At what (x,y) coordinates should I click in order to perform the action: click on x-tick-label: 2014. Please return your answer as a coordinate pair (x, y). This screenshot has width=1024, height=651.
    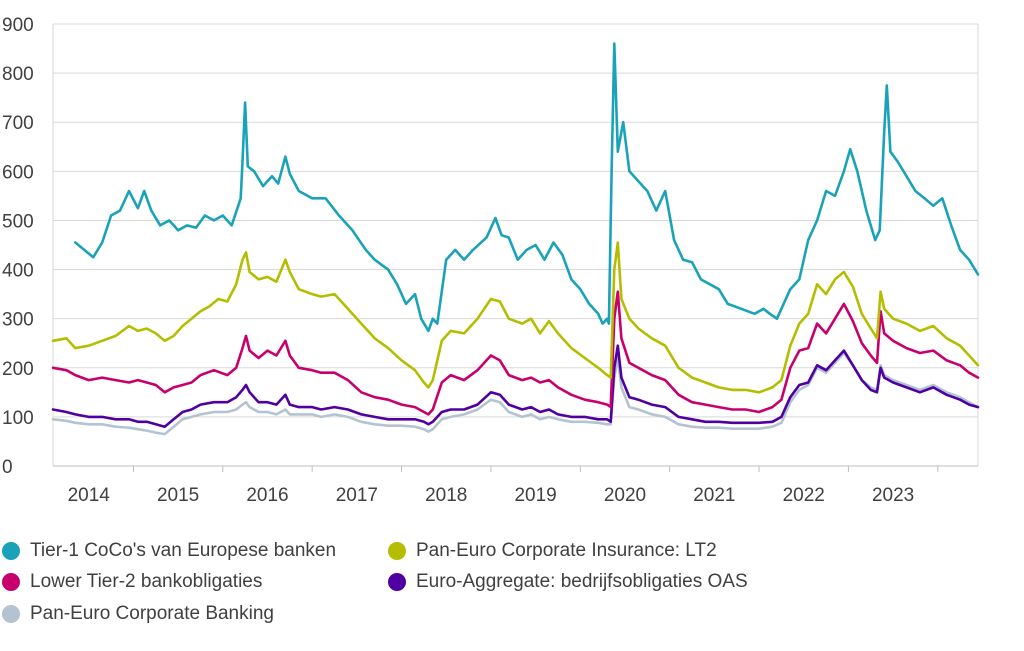
    Looking at the image, I should click on (89, 495).